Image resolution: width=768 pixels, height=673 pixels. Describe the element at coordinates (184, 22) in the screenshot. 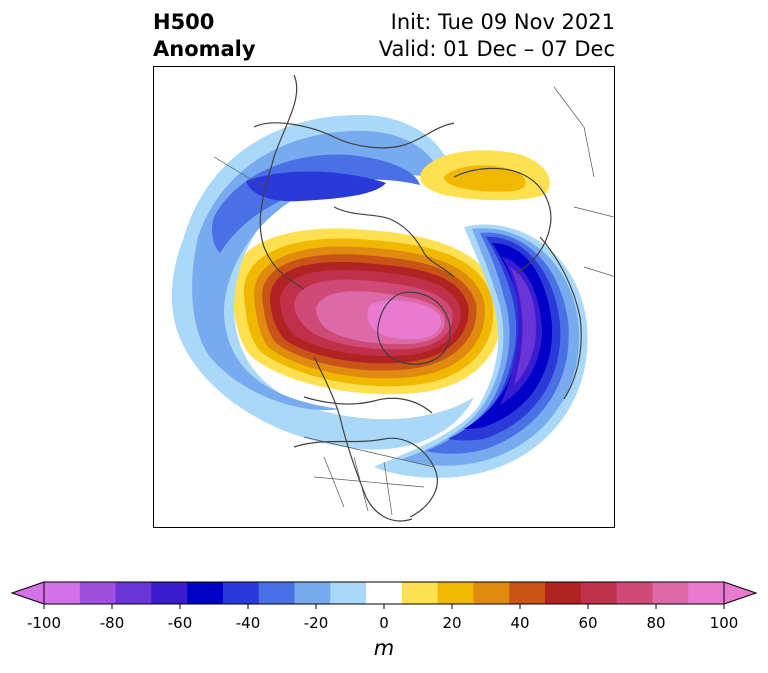

I see `field-name: H500` at that location.